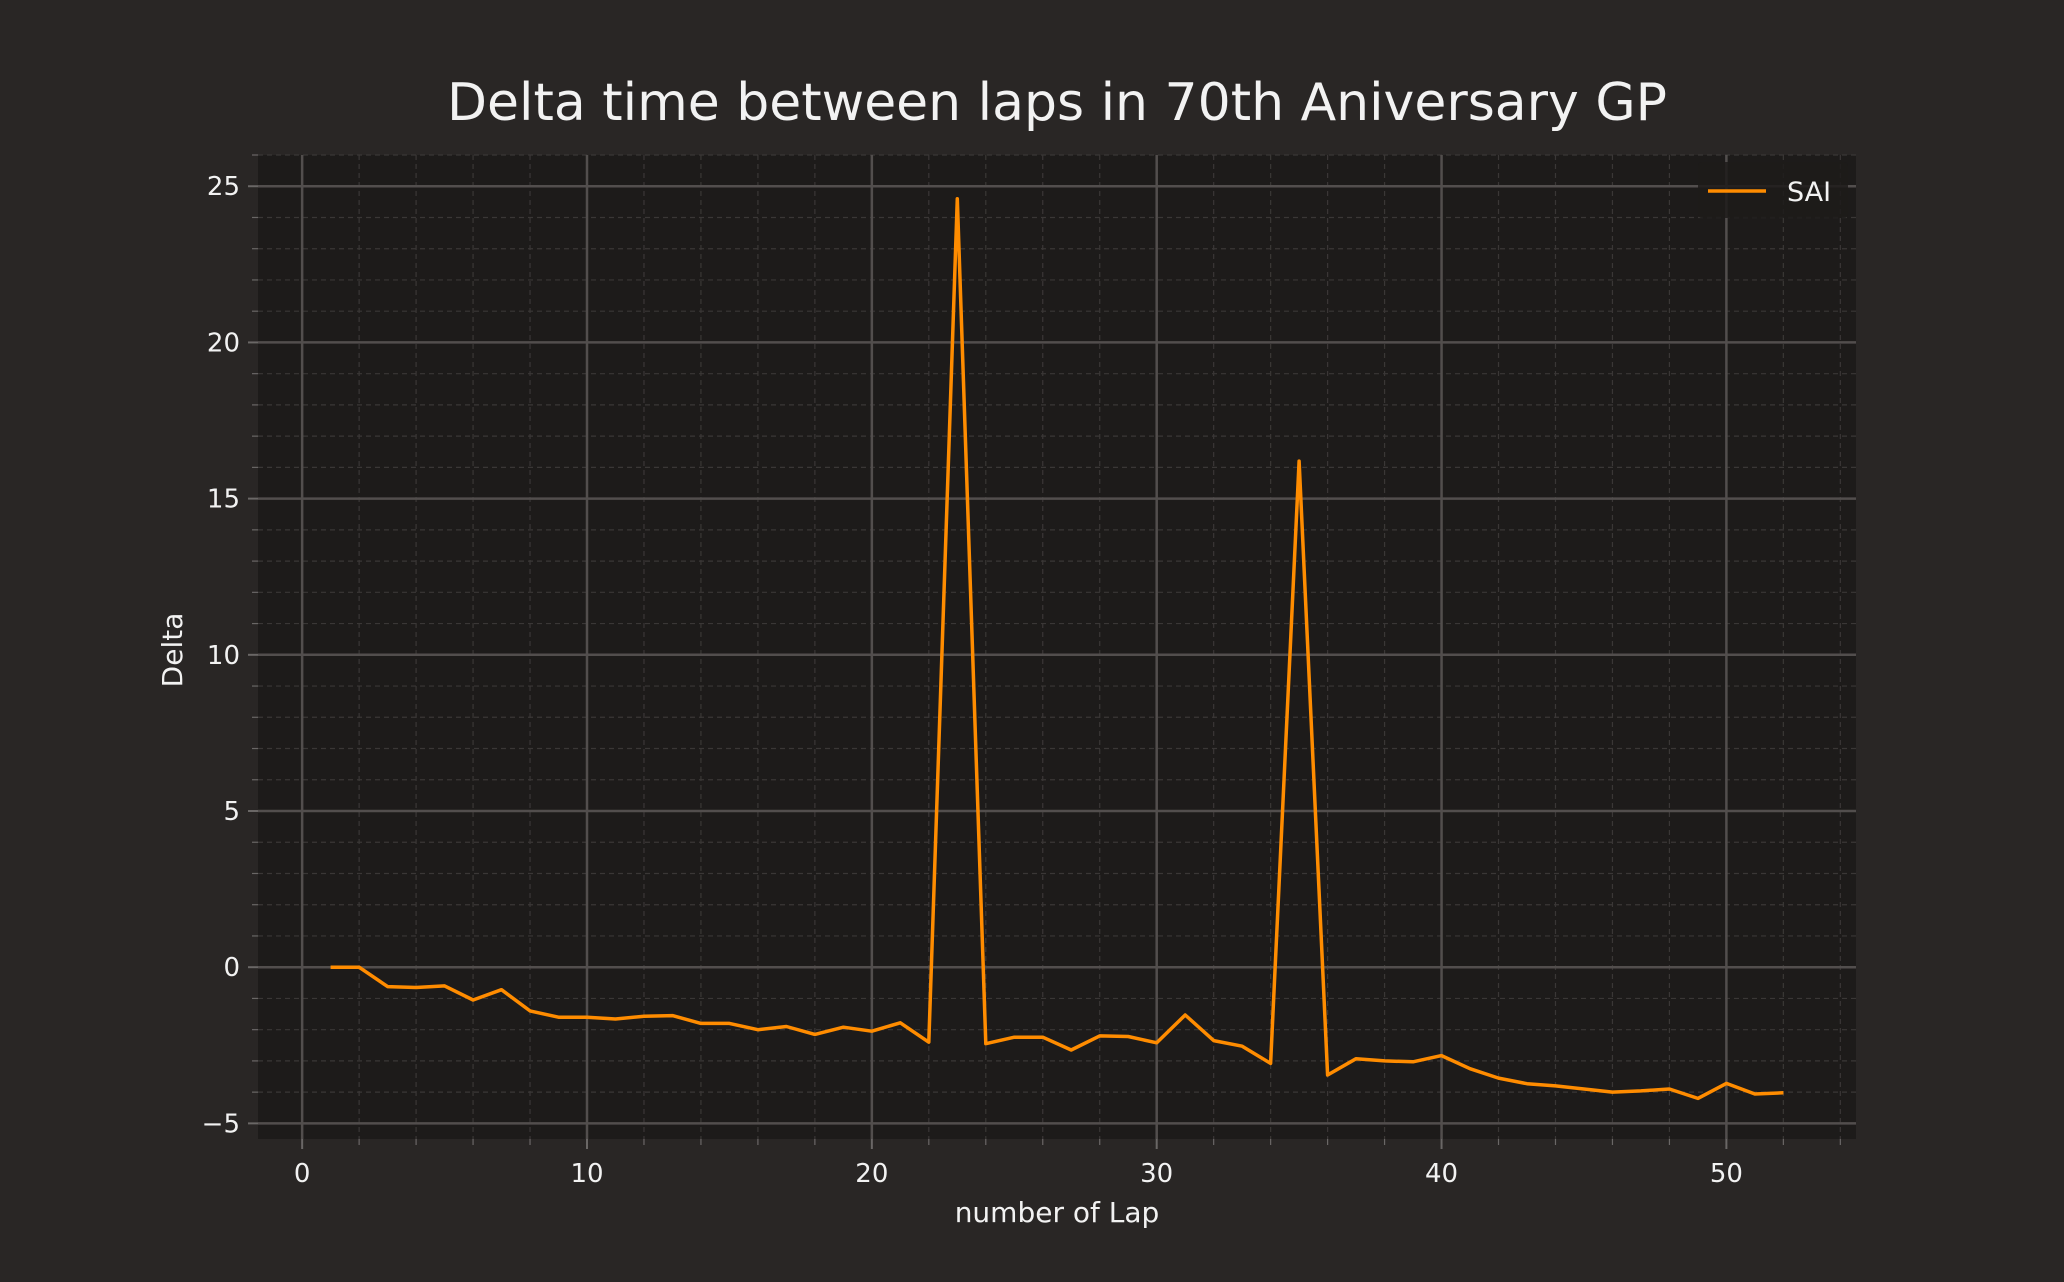 The height and width of the screenshot is (1282, 2064). Describe the element at coordinates (1726, 1174) in the screenshot. I see `x-tick-label: 50` at that location.